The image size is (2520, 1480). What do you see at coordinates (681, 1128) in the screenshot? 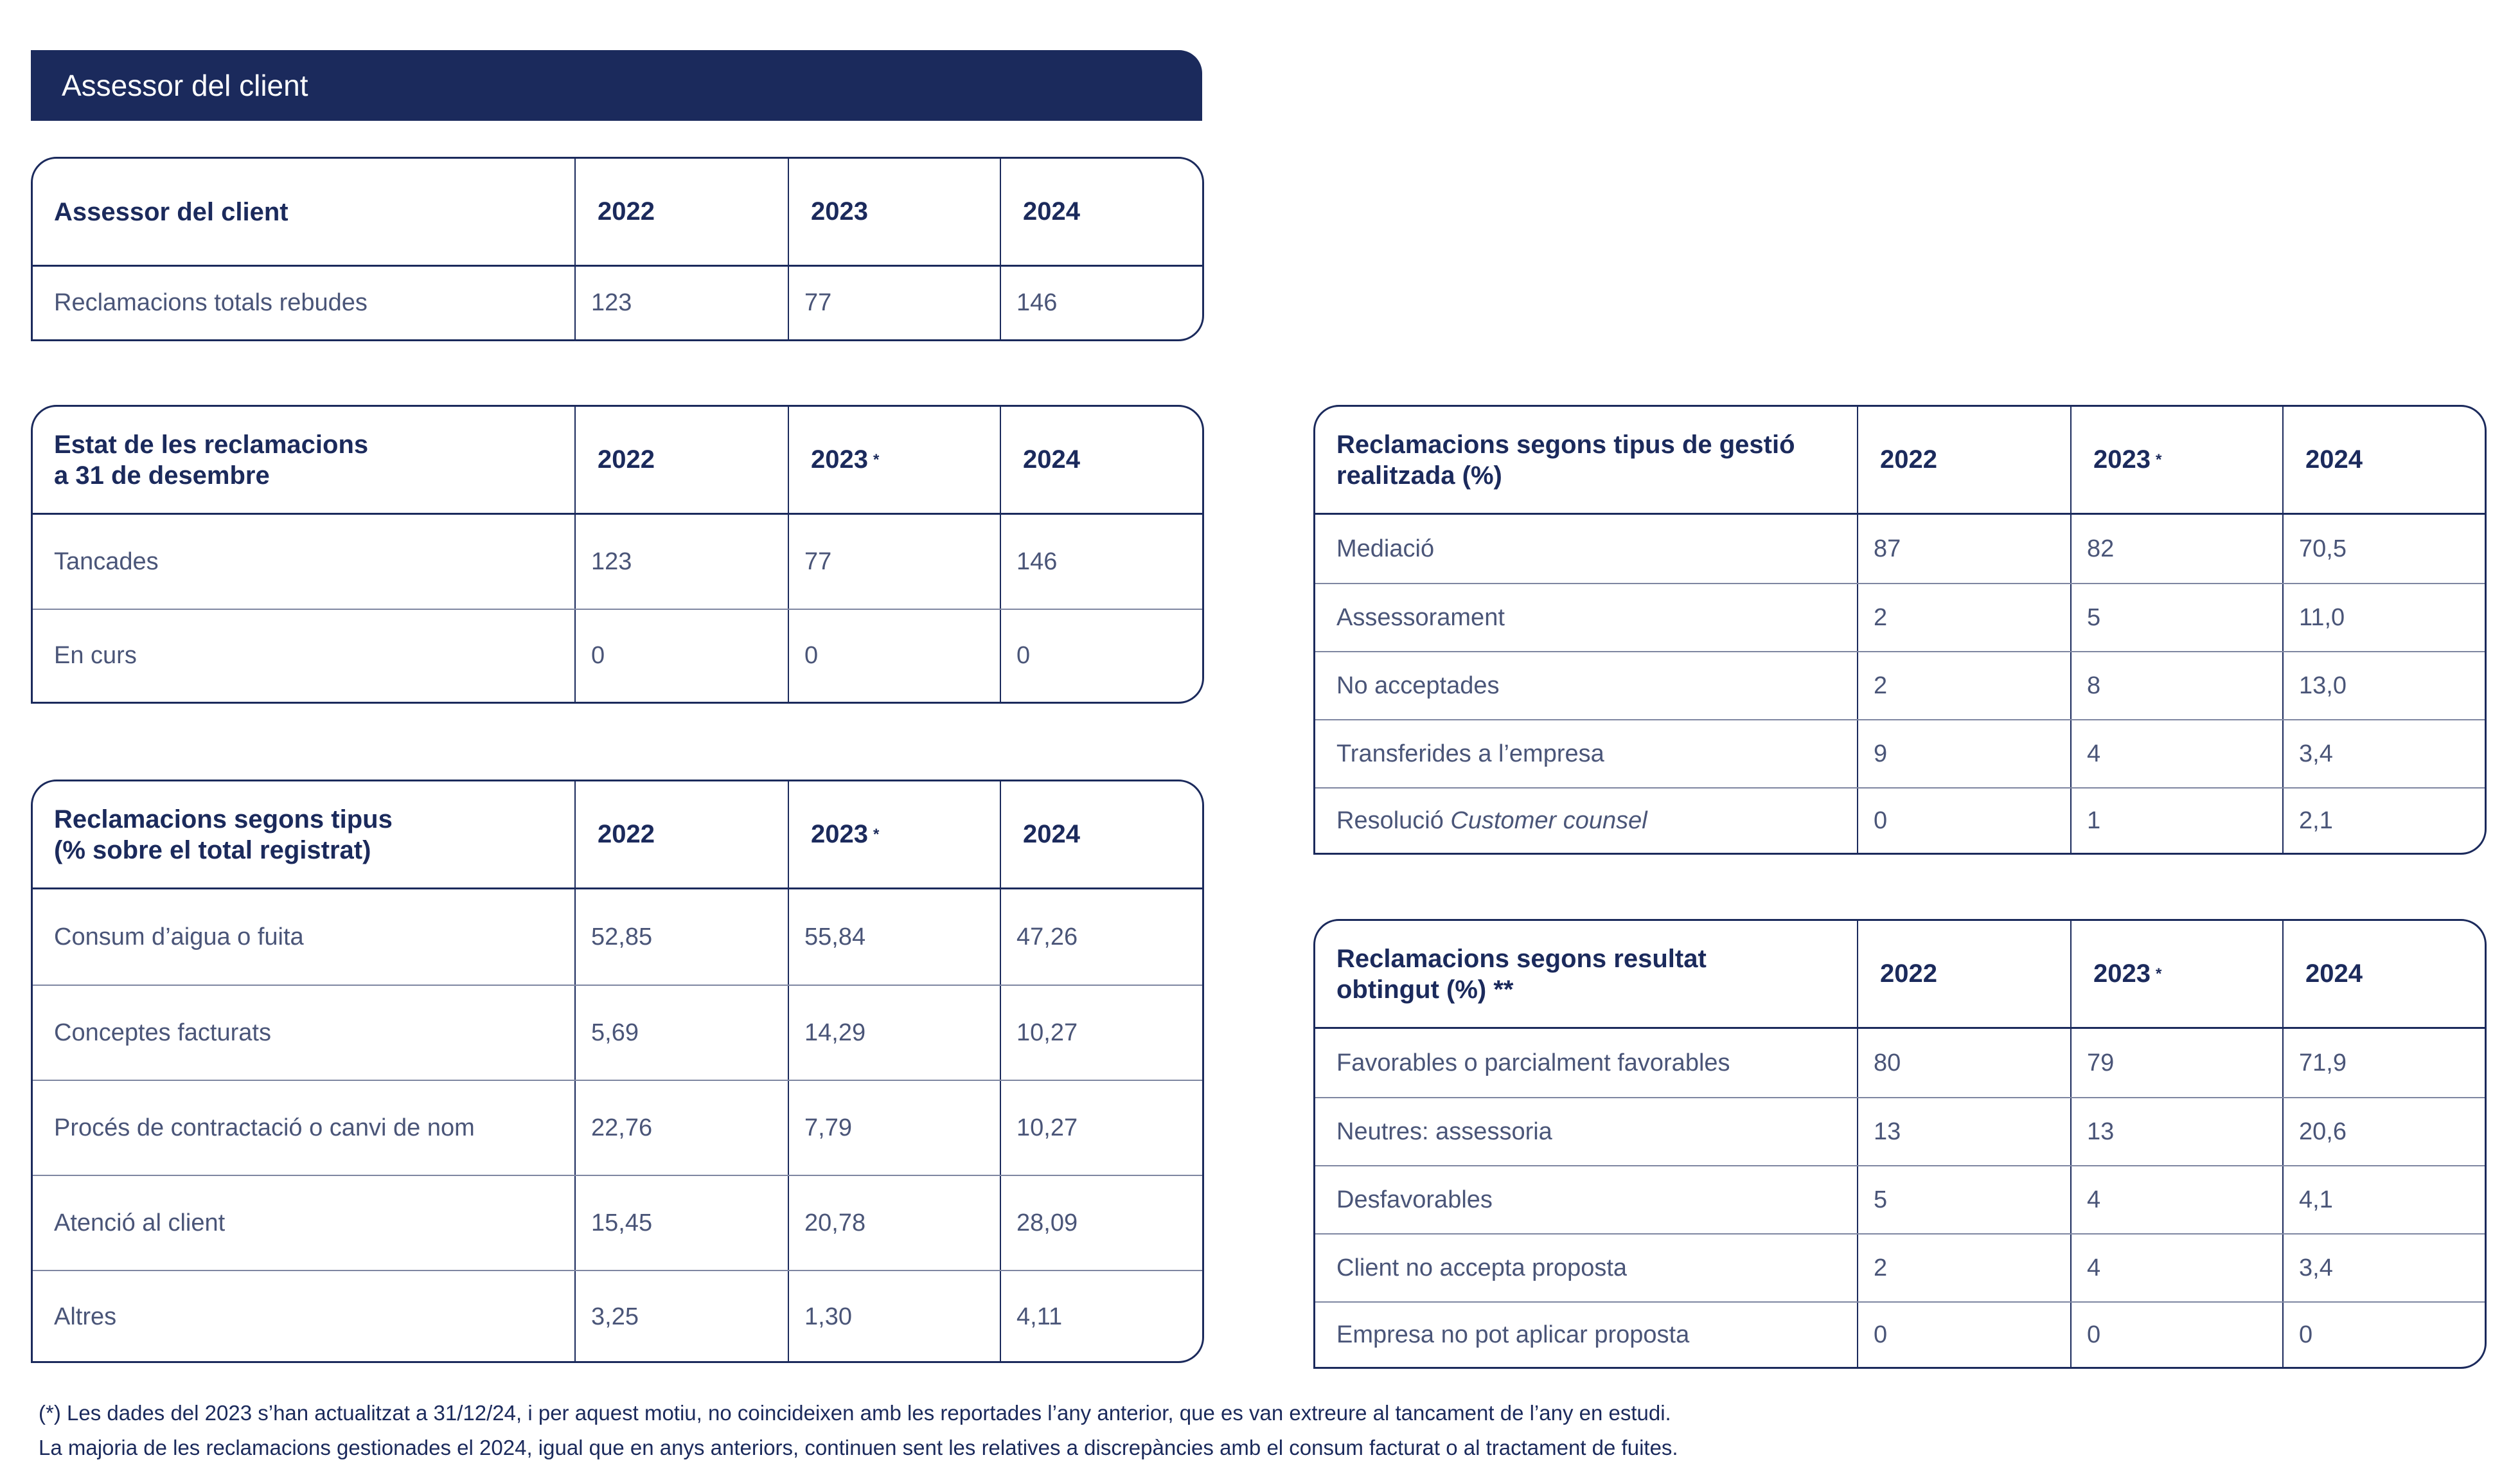
I see `value-2022: 22,76` at bounding box center [681, 1128].